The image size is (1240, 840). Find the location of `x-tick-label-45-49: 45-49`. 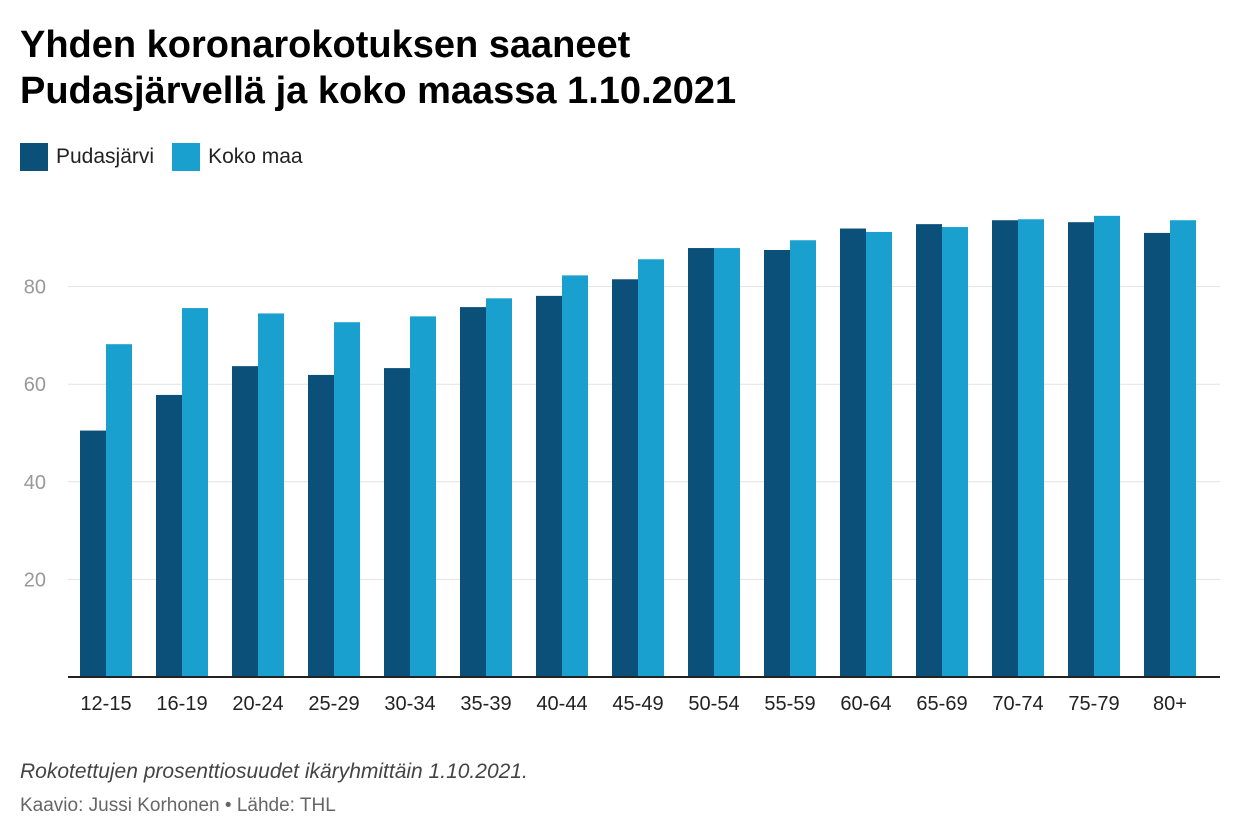

x-tick-label-45-49: 45-49 is located at coordinates (637, 704).